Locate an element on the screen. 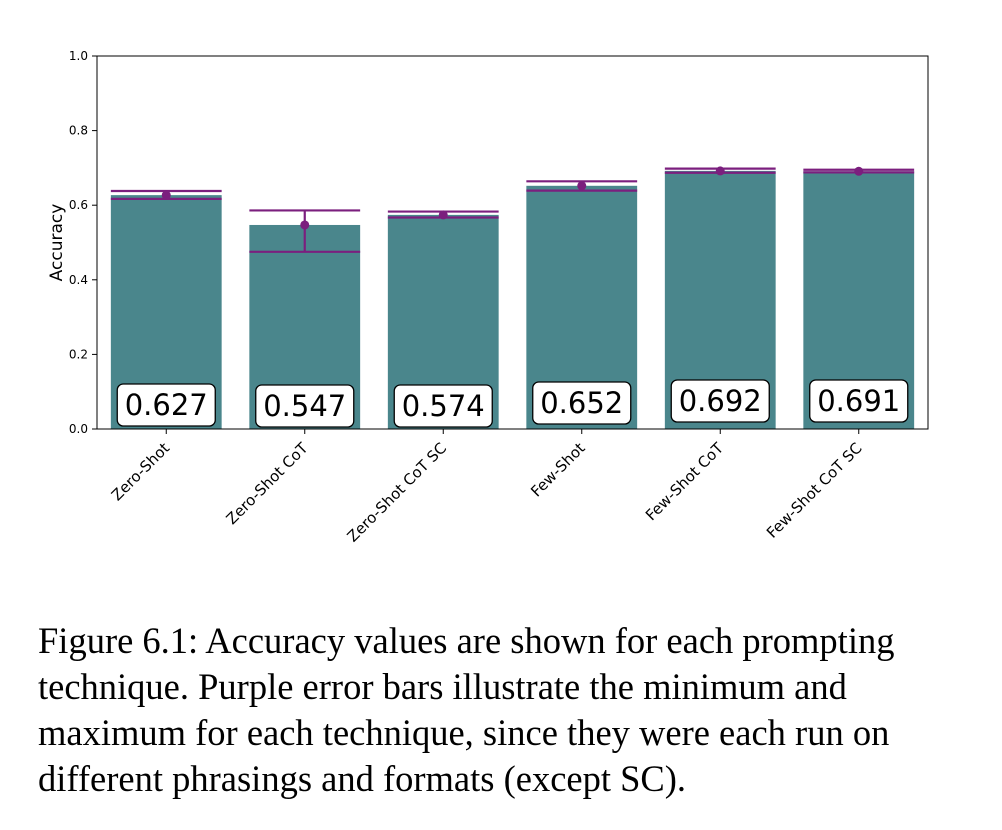  y-axis-label: Accuracy is located at coordinates (57, 243).